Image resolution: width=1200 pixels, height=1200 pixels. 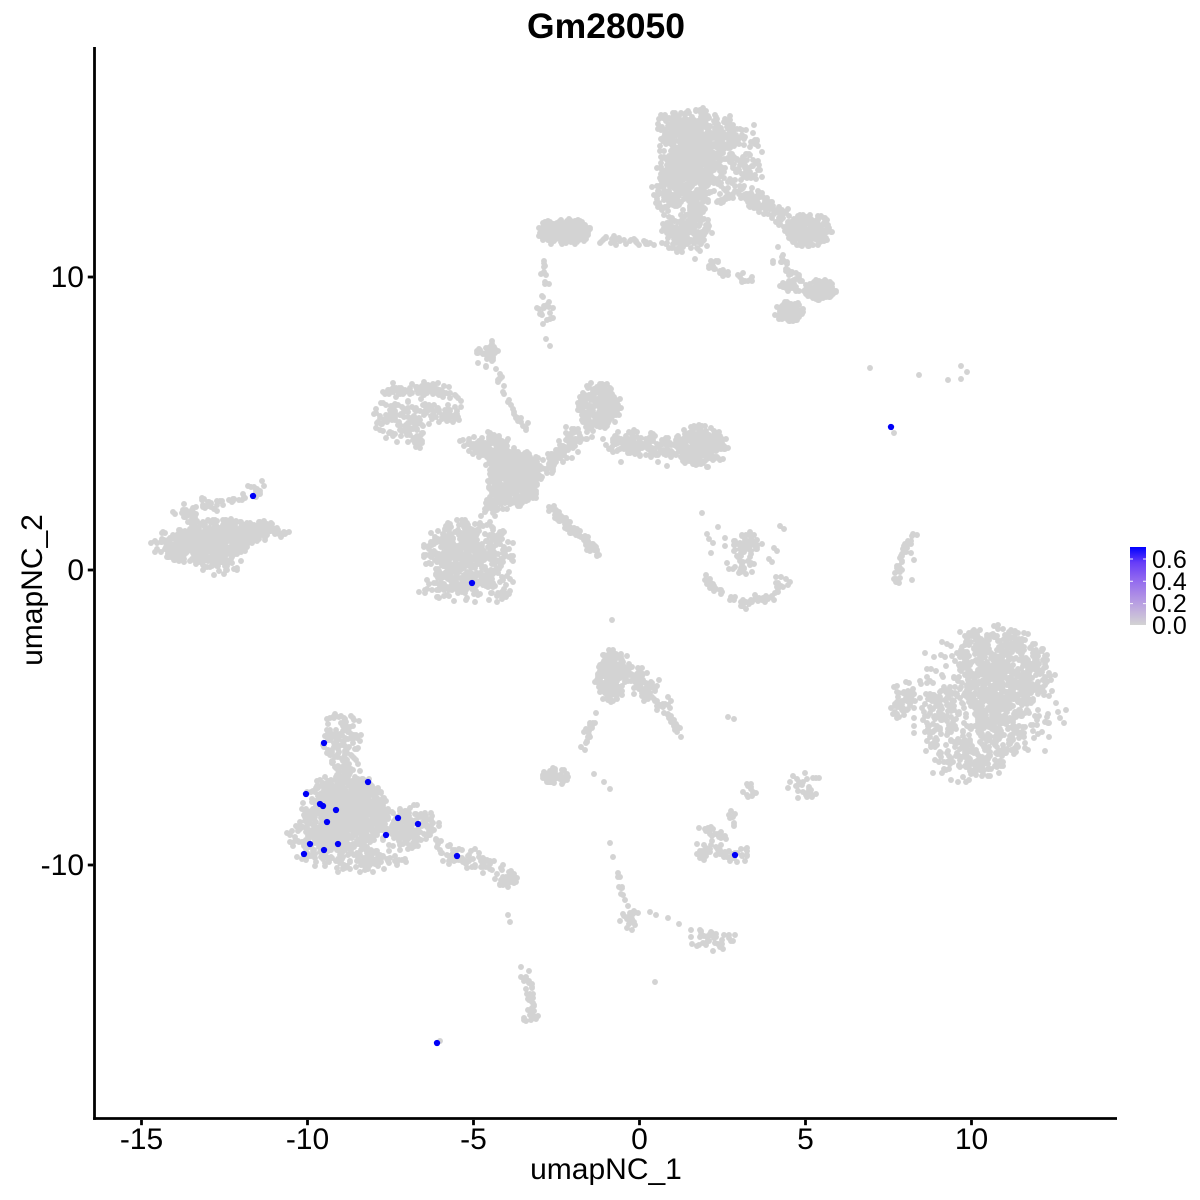 I want to click on svg-text: umapNC_1, so click(x=606, y=1169).